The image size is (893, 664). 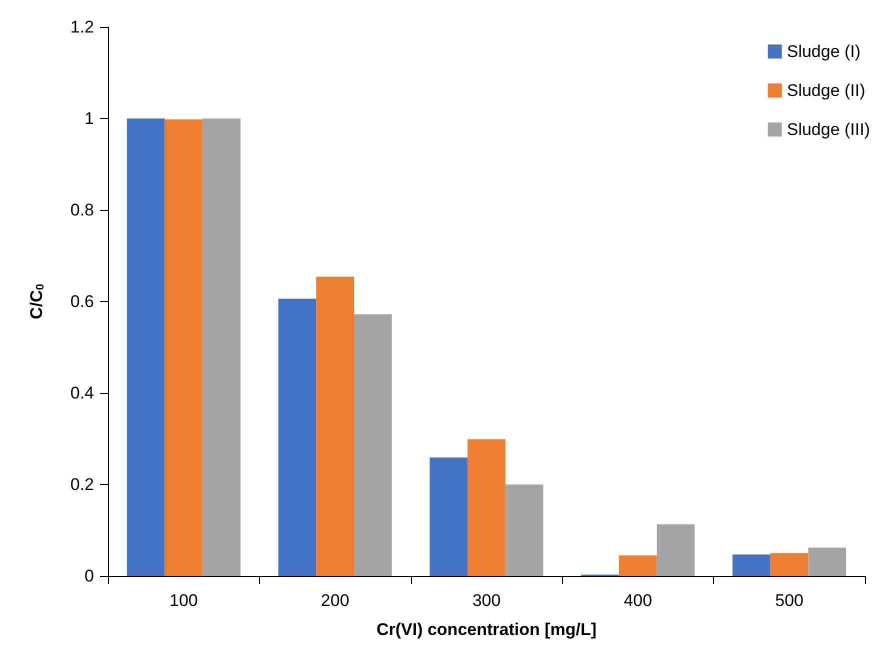 What do you see at coordinates (184, 600) in the screenshot?
I see `x-tick-label: 100` at bounding box center [184, 600].